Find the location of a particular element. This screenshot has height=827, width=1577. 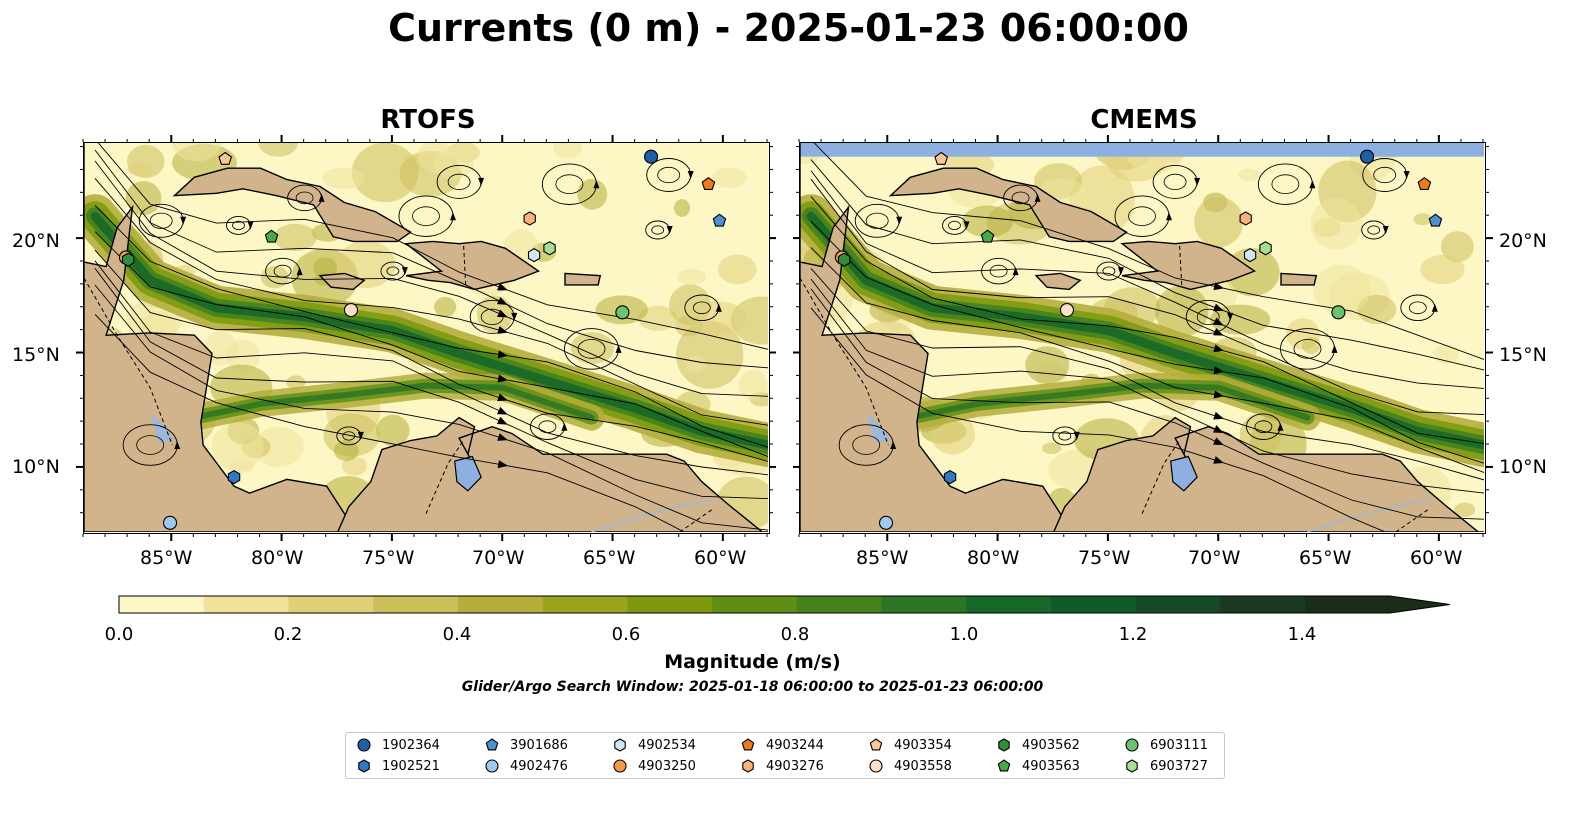

lon-label-rtofs-70: 70°W is located at coordinates (498, 558).